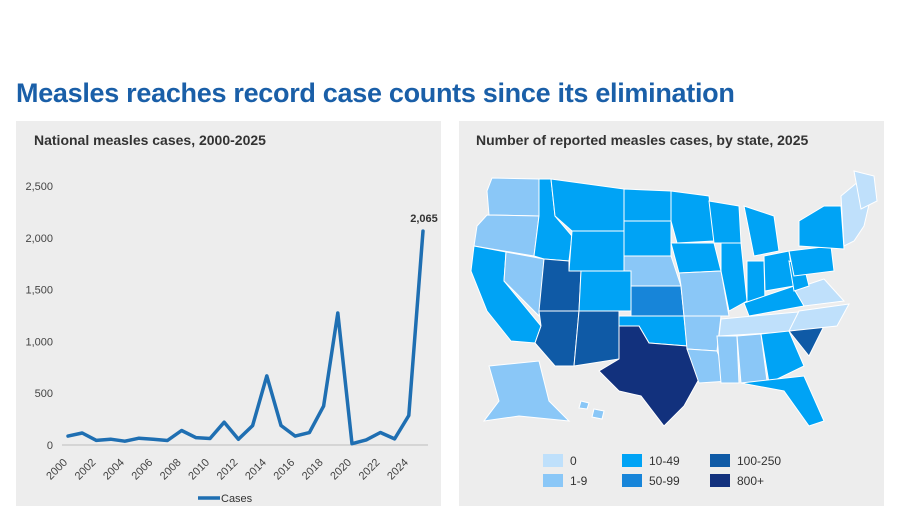 The width and height of the screenshot is (900, 506). What do you see at coordinates (664, 461) in the screenshot?
I see `legend-label: 10-49` at bounding box center [664, 461].